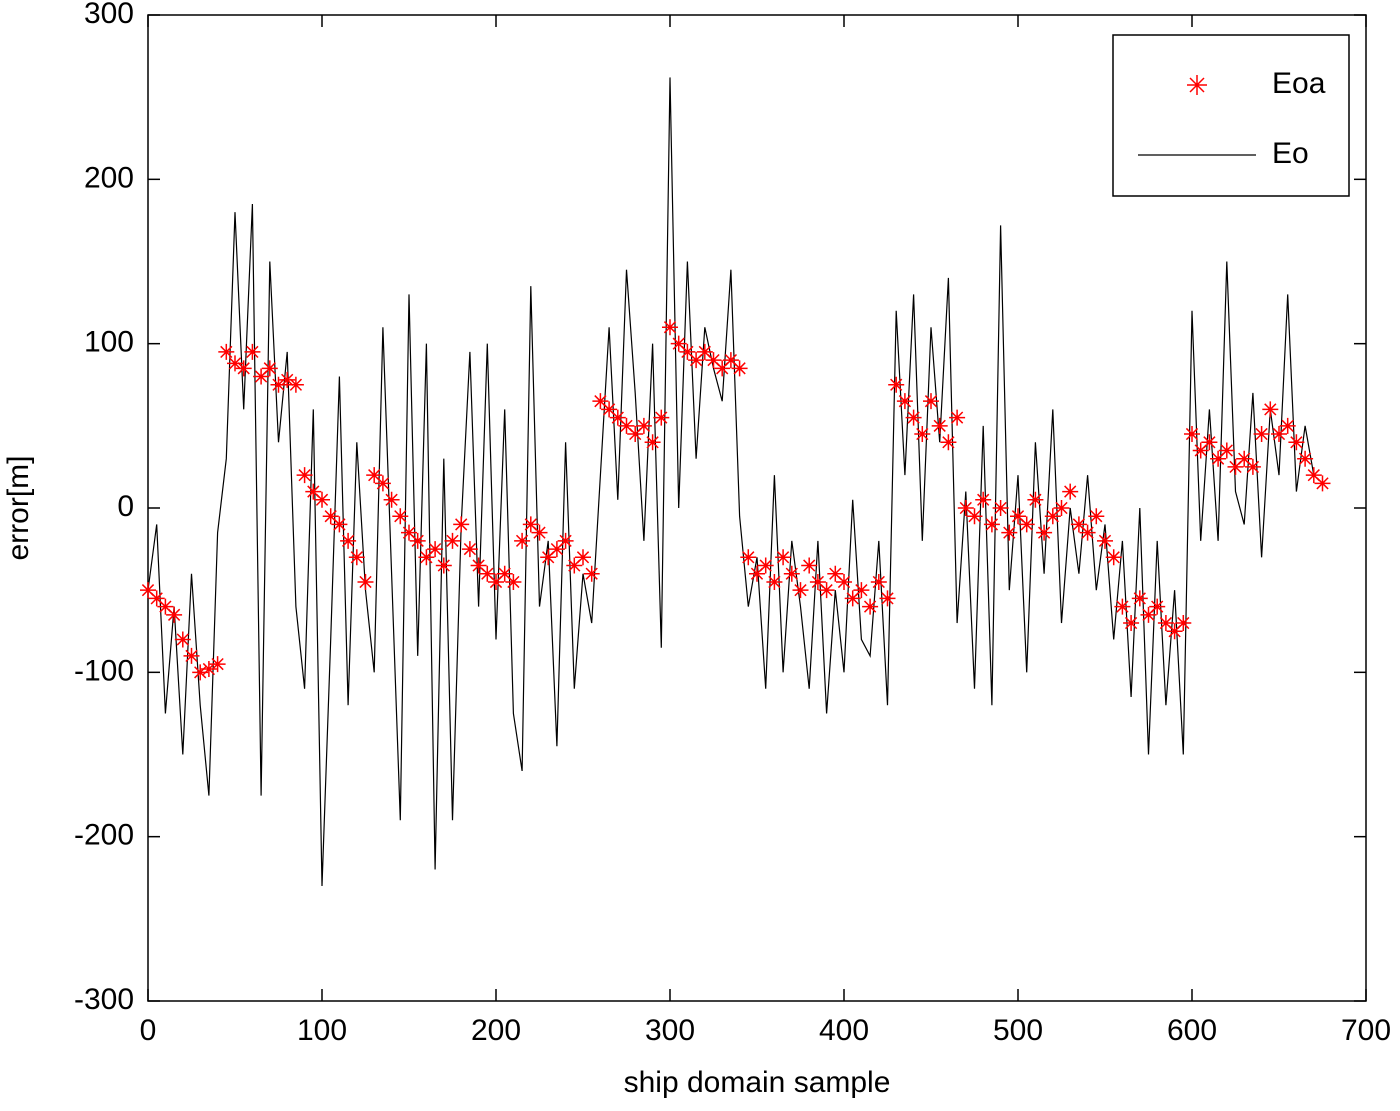  I want to click on y-tick-label: -300, so click(104, 999).